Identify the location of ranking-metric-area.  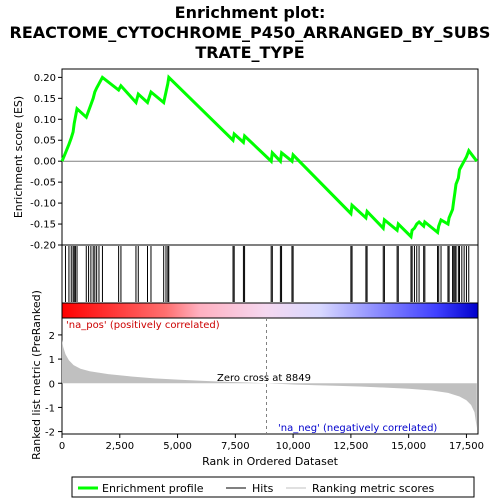
(269, 383).